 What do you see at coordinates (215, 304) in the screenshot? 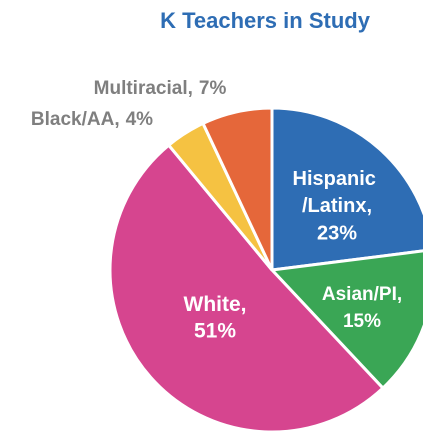
I see `slice-label: White,` at bounding box center [215, 304].